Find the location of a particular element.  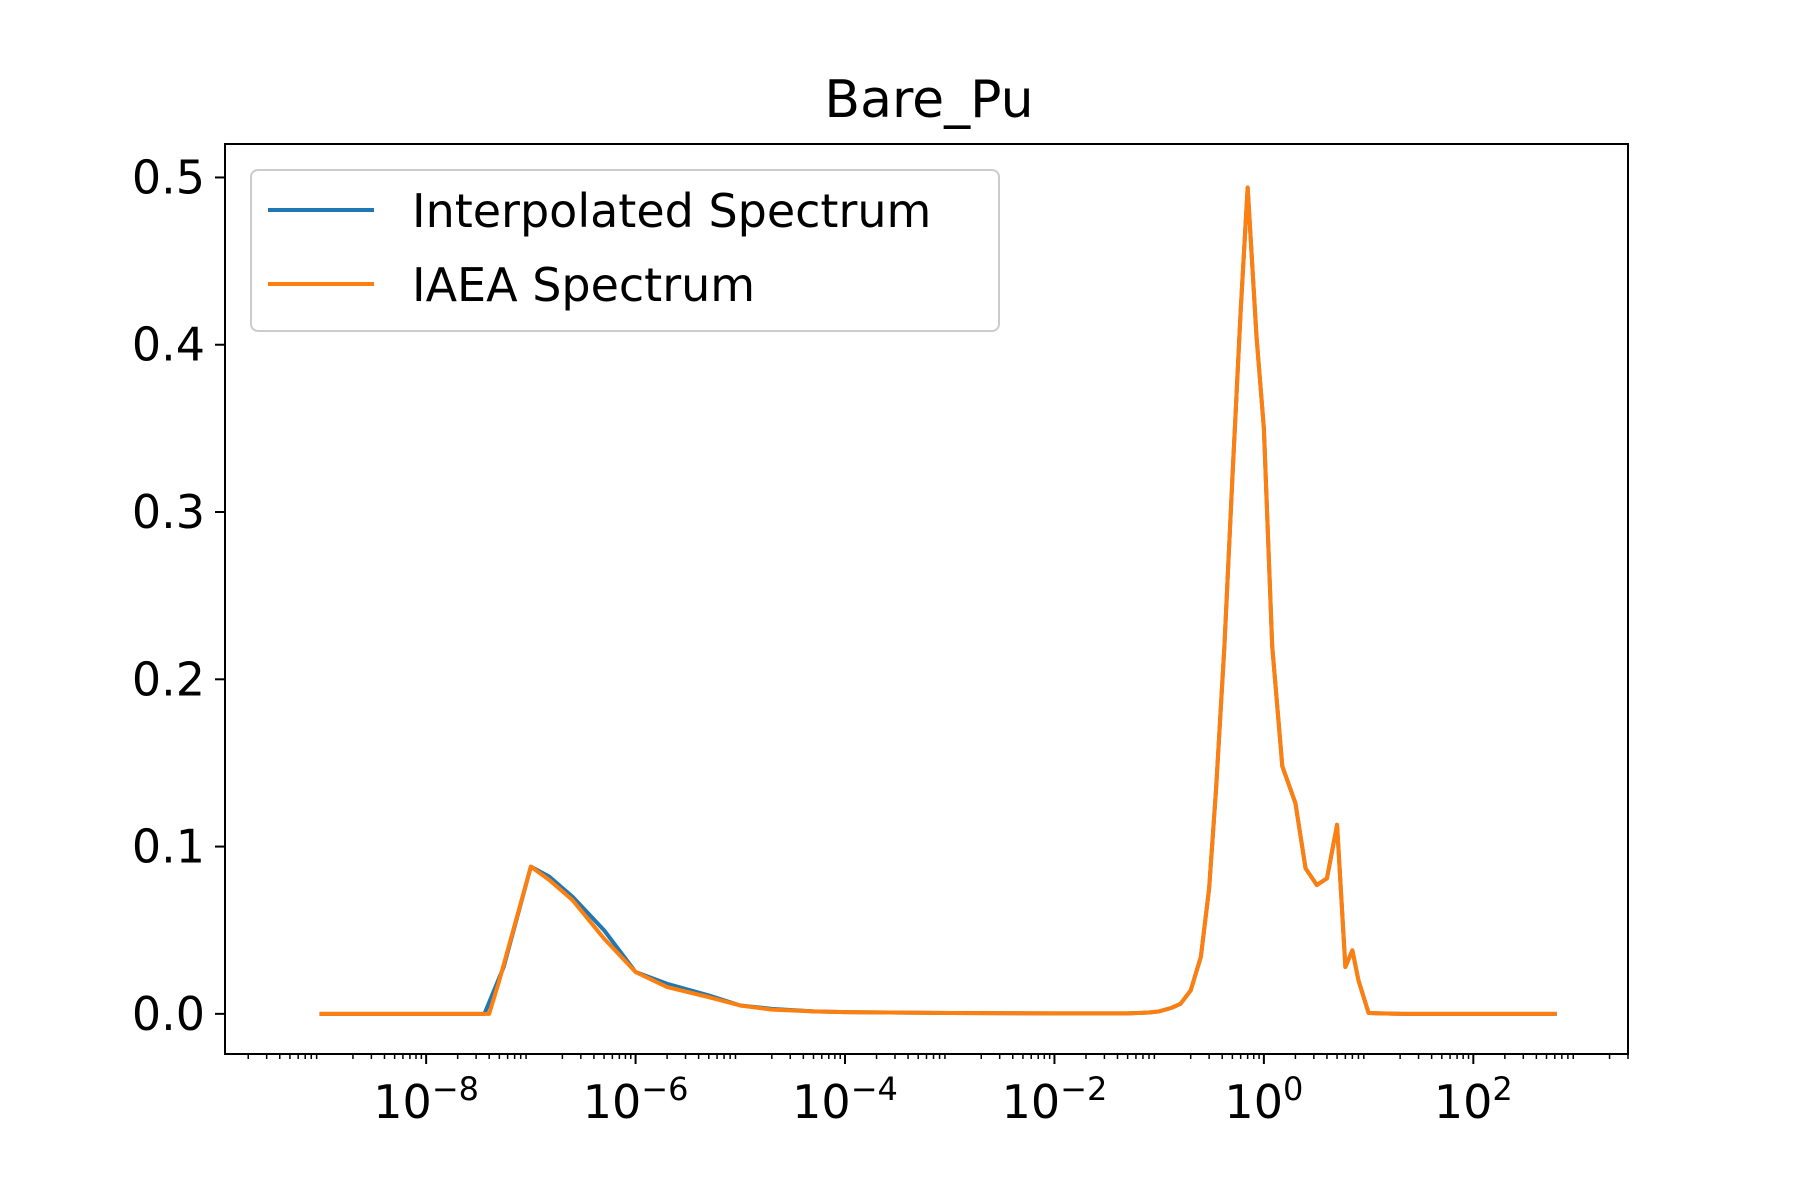

y-tick-label: 0.5 is located at coordinates (168, 177).